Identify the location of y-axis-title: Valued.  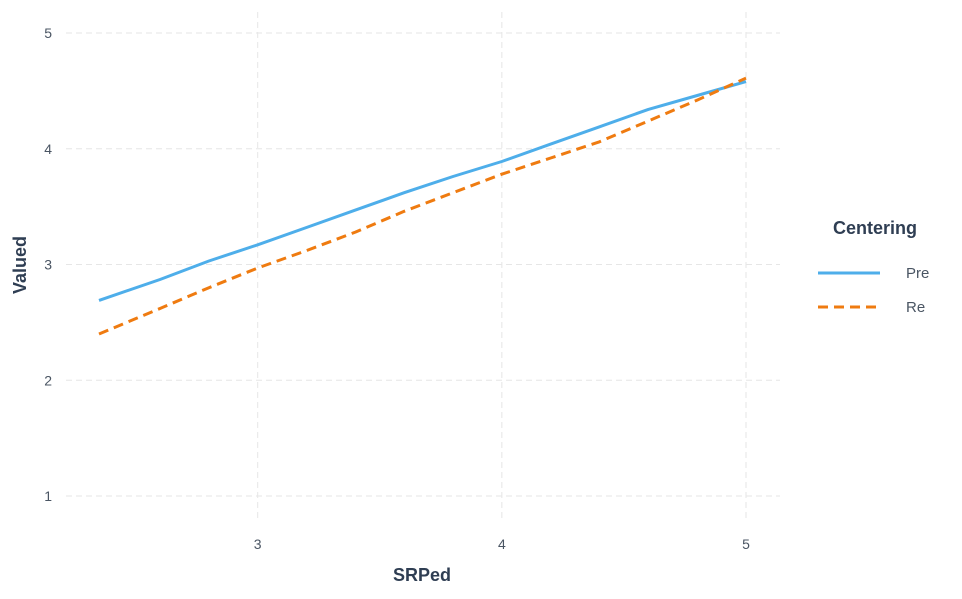
(20, 265).